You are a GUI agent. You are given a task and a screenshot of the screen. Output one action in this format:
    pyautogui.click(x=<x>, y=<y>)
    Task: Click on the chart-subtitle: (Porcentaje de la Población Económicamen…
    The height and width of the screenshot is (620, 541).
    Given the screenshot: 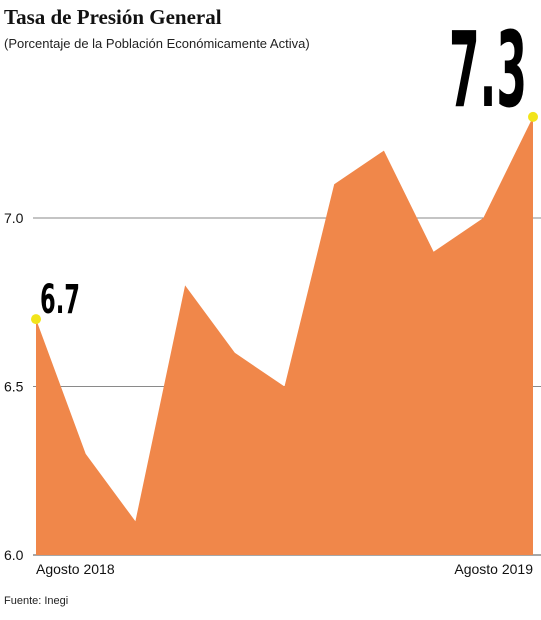 What is the action you would take?
    pyautogui.click(x=157, y=43)
    